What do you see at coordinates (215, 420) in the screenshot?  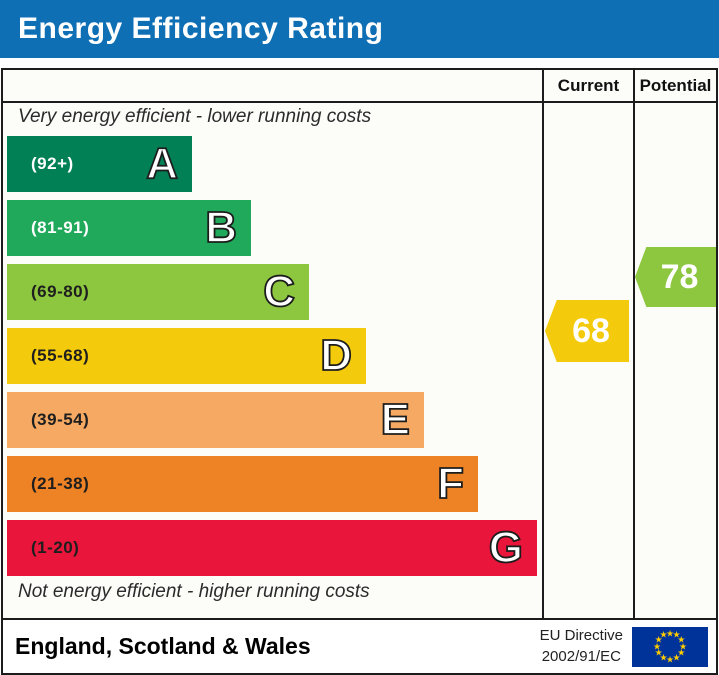 I see `band-e: (39-54) E` at bounding box center [215, 420].